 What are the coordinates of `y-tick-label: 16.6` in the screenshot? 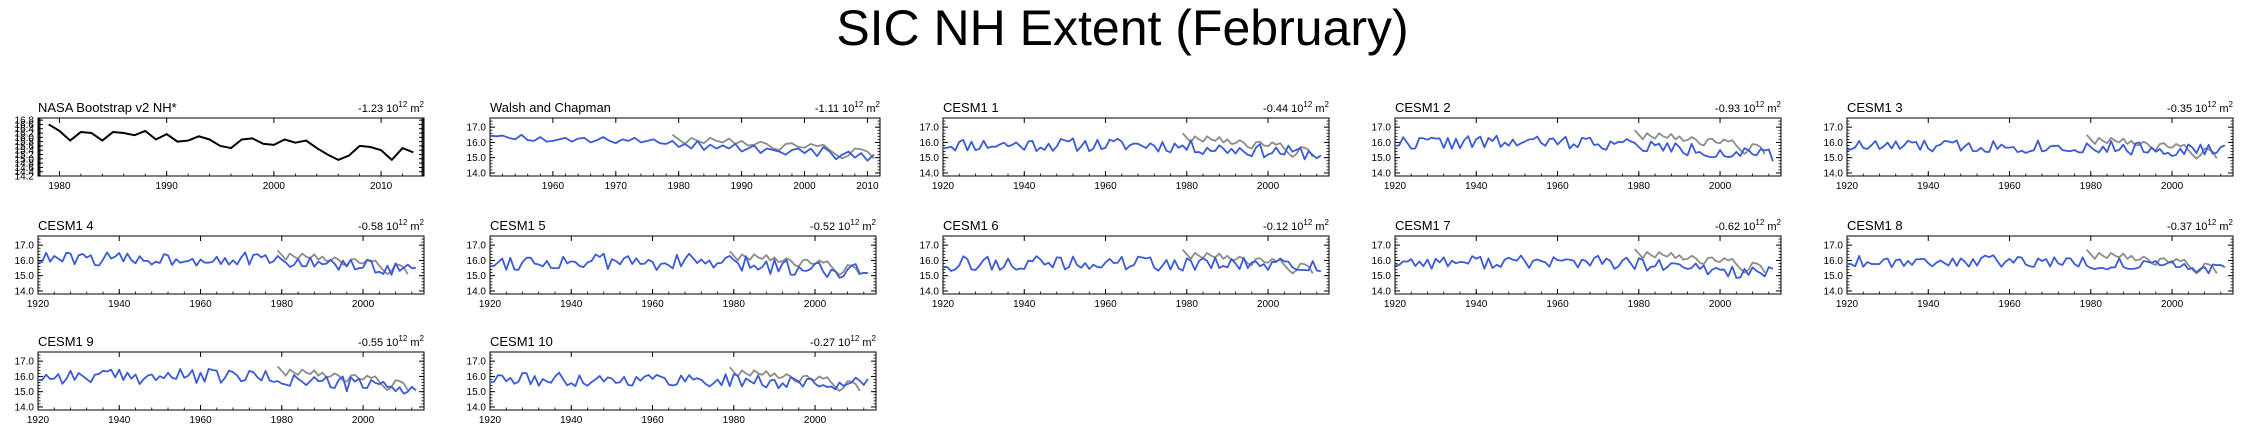 It's located at (25, 125).